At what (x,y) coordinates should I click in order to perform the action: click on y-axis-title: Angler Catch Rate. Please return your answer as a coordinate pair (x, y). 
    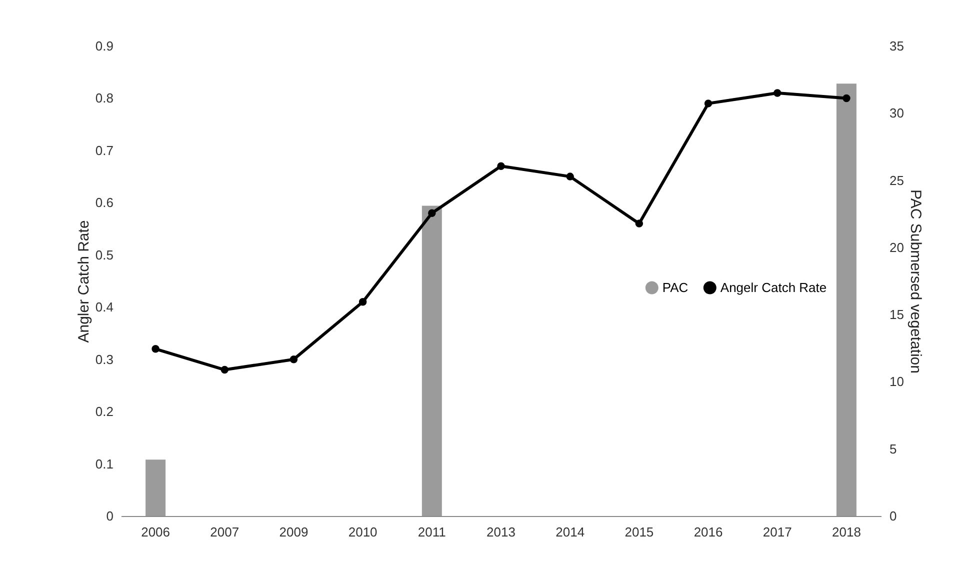
    Looking at the image, I should click on (83, 281).